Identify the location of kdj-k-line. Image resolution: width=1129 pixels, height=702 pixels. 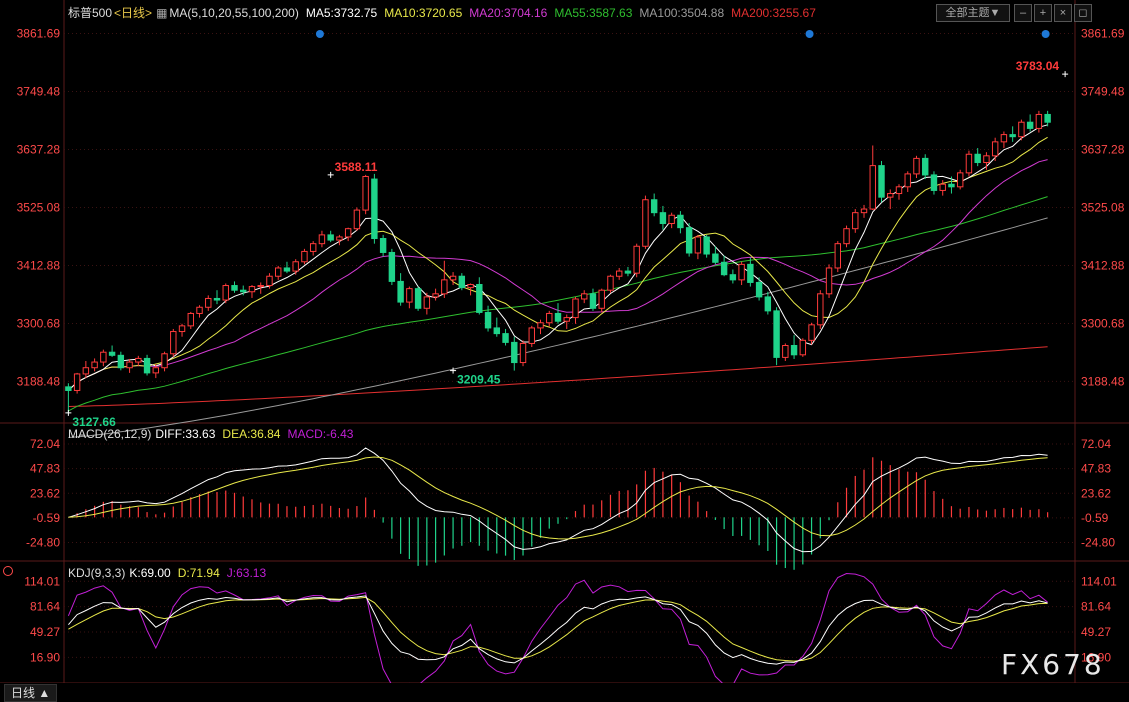
(558, 630).